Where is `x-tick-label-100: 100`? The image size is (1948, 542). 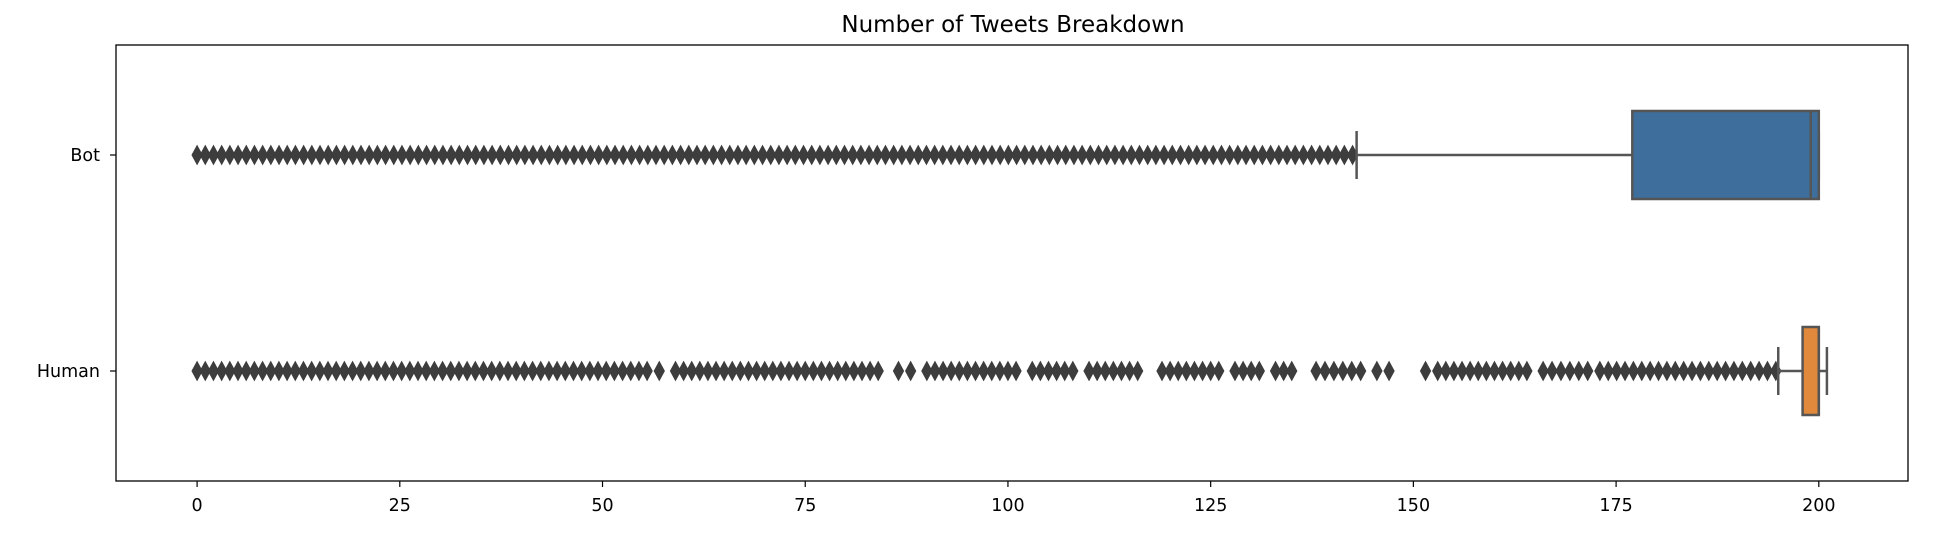
x-tick-label-100: 100 is located at coordinates (1007, 506).